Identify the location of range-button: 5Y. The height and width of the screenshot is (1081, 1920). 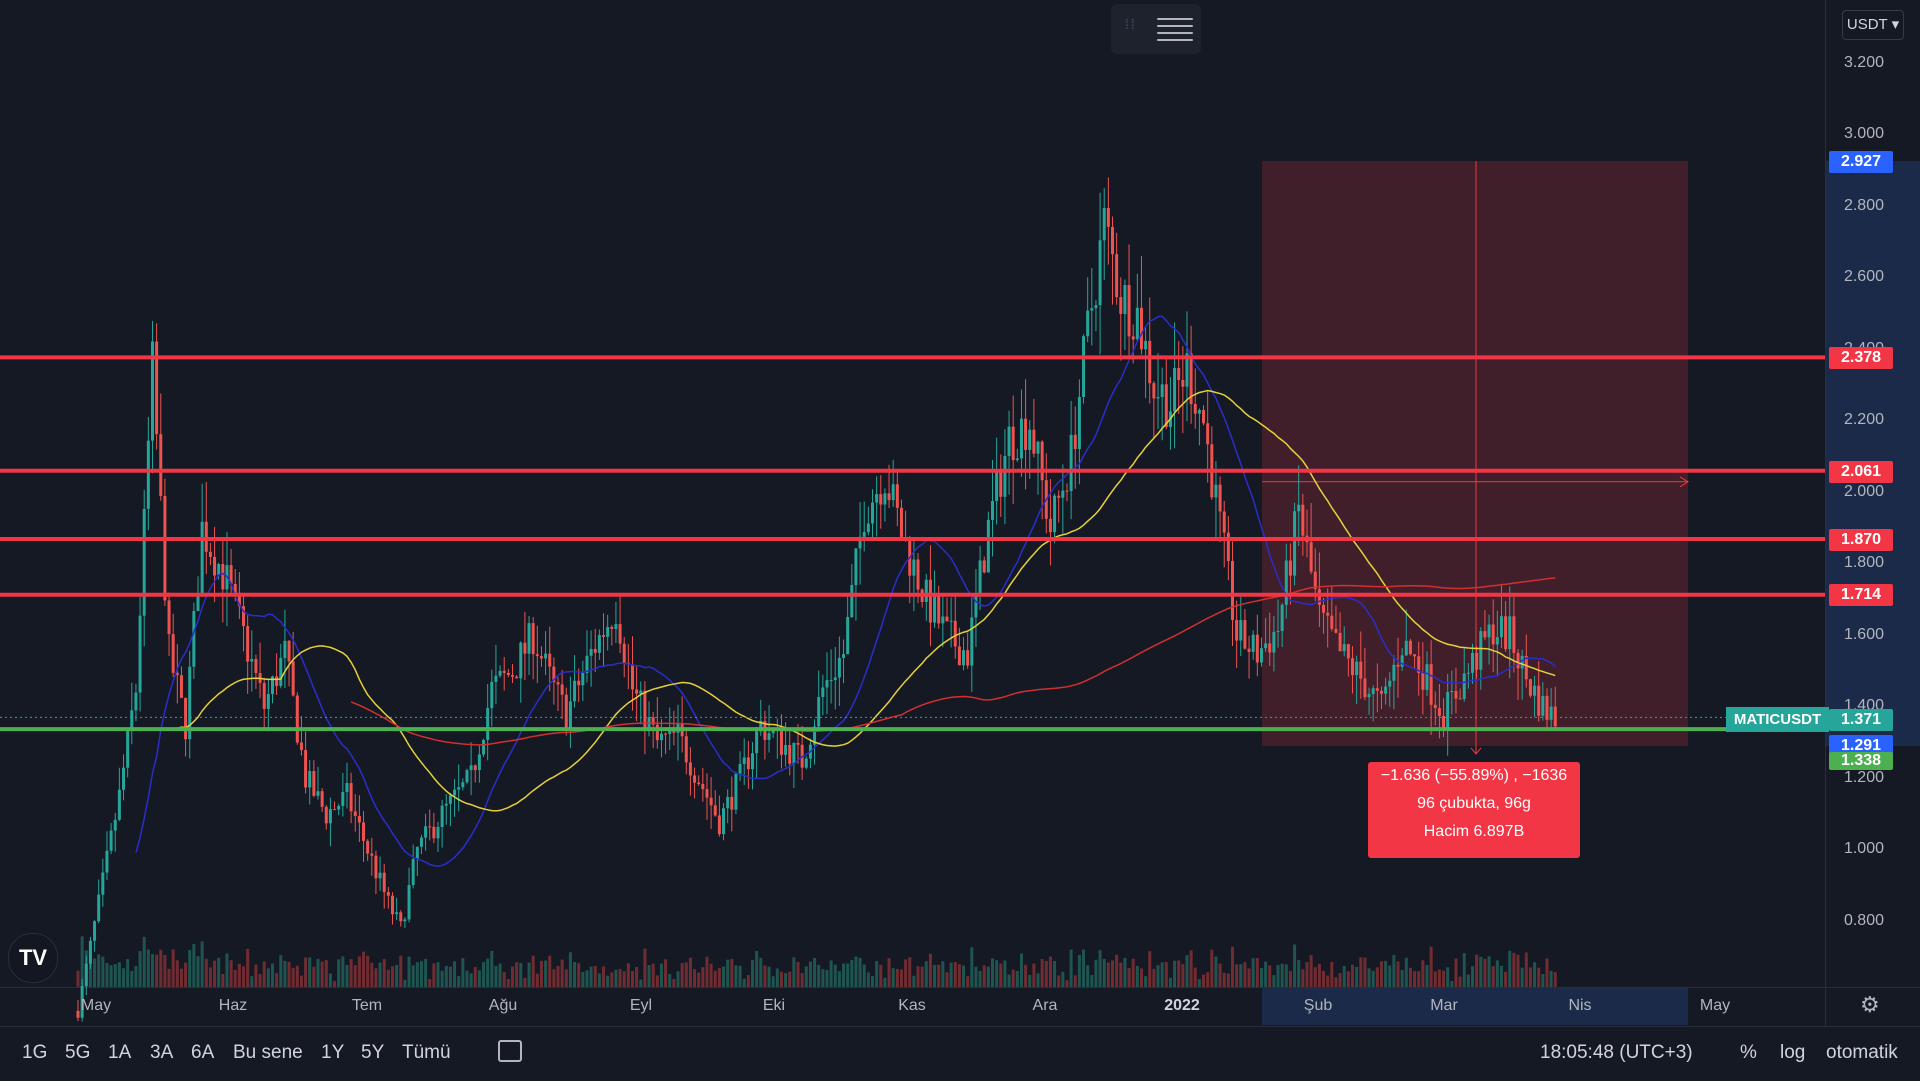
(373, 1052).